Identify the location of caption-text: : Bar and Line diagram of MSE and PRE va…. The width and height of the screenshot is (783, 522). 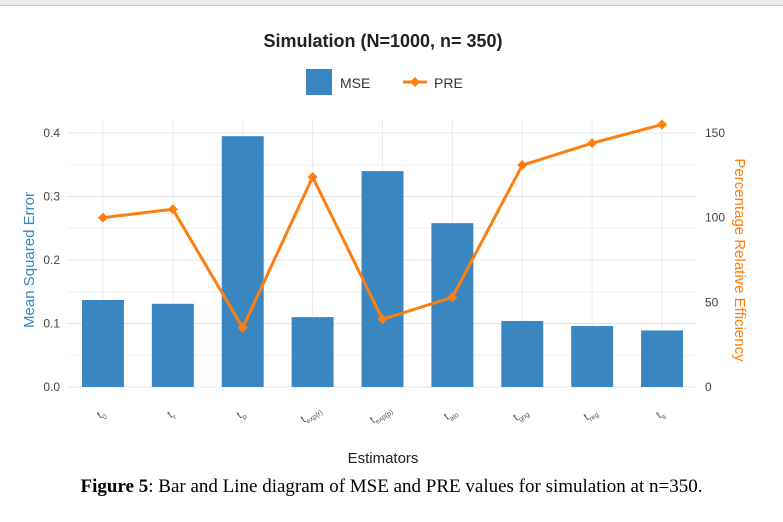
(425, 486).